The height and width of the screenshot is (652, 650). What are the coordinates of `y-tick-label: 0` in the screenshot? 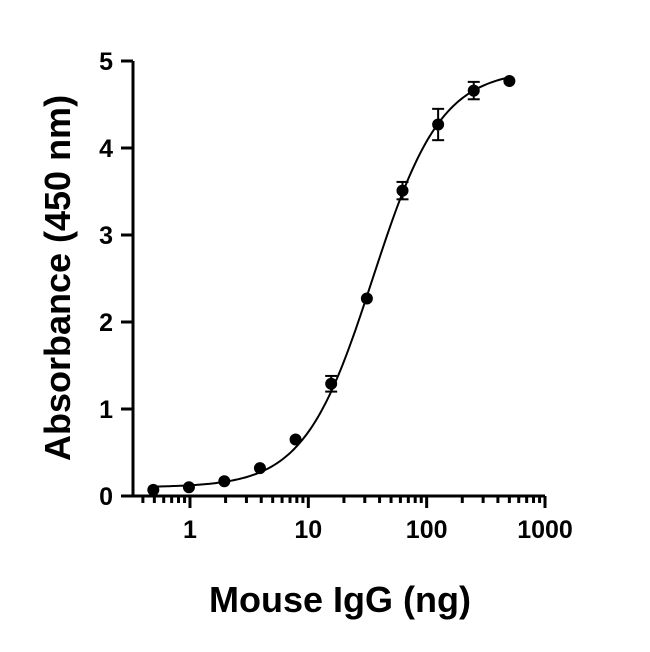 It's located at (106, 497).